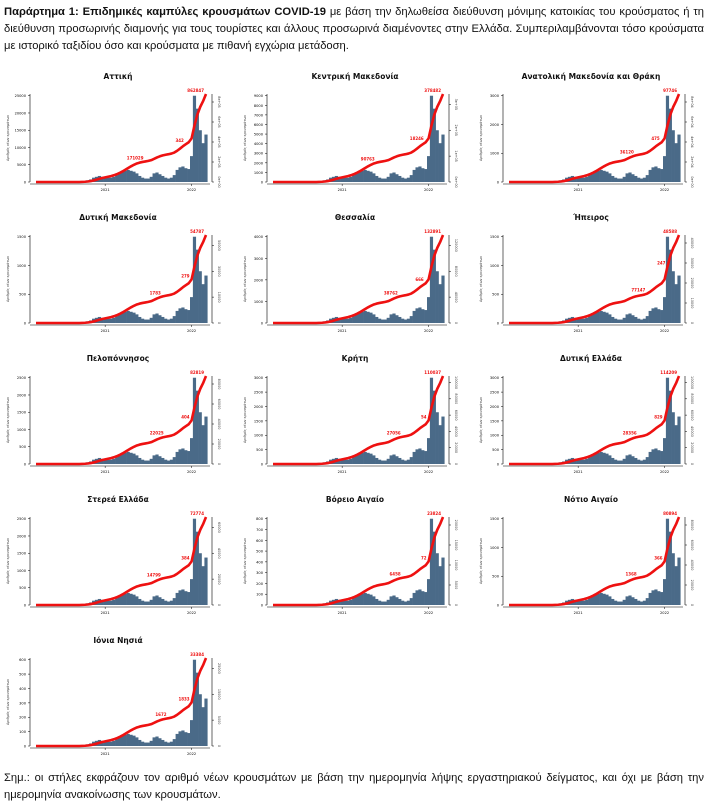 The height and width of the screenshot is (810, 709). What do you see at coordinates (22, 395) in the screenshot?
I see `y-tick-label: 2000` at bounding box center [22, 395].